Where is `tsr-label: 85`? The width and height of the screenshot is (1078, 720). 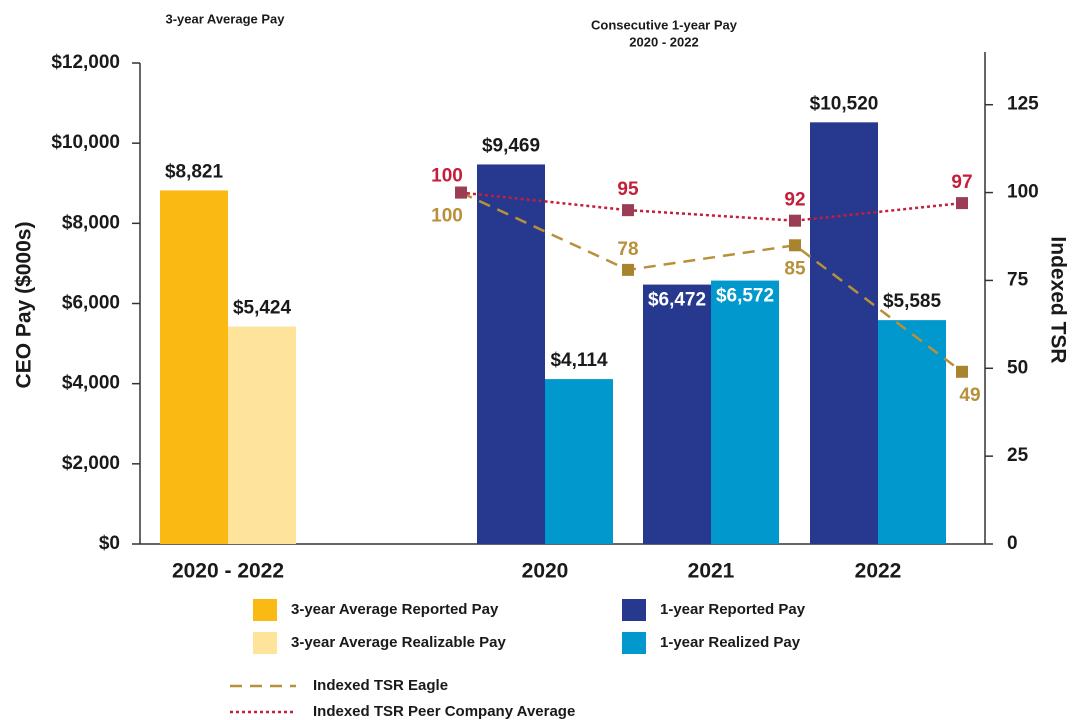 tsr-label: 85 is located at coordinates (795, 268).